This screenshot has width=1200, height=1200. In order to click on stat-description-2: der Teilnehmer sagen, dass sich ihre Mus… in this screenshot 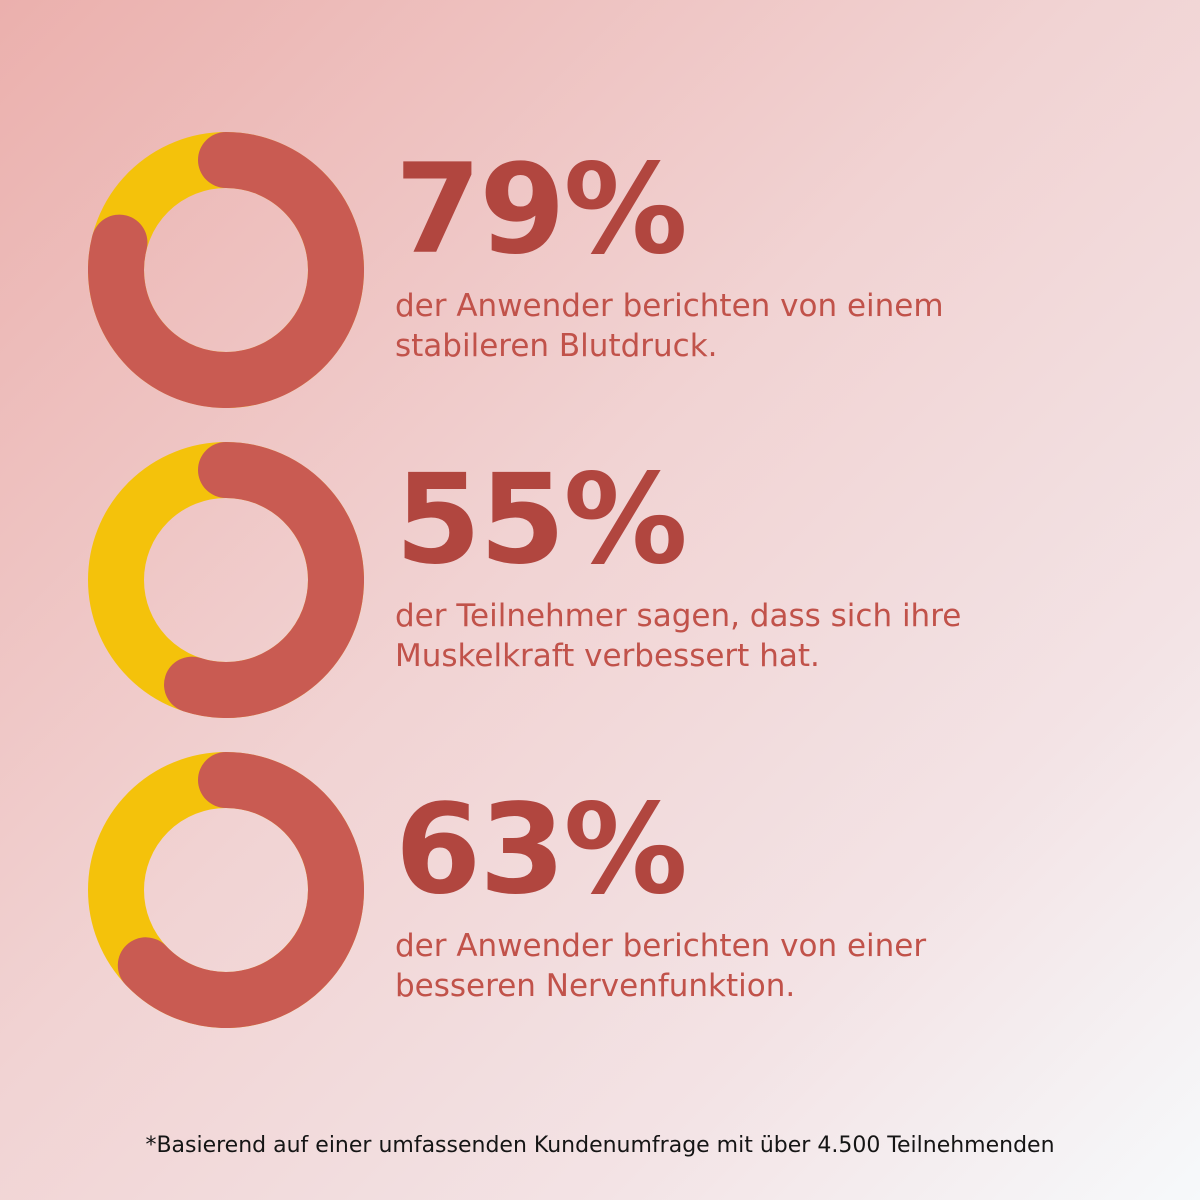, I will do `click(678, 636)`.